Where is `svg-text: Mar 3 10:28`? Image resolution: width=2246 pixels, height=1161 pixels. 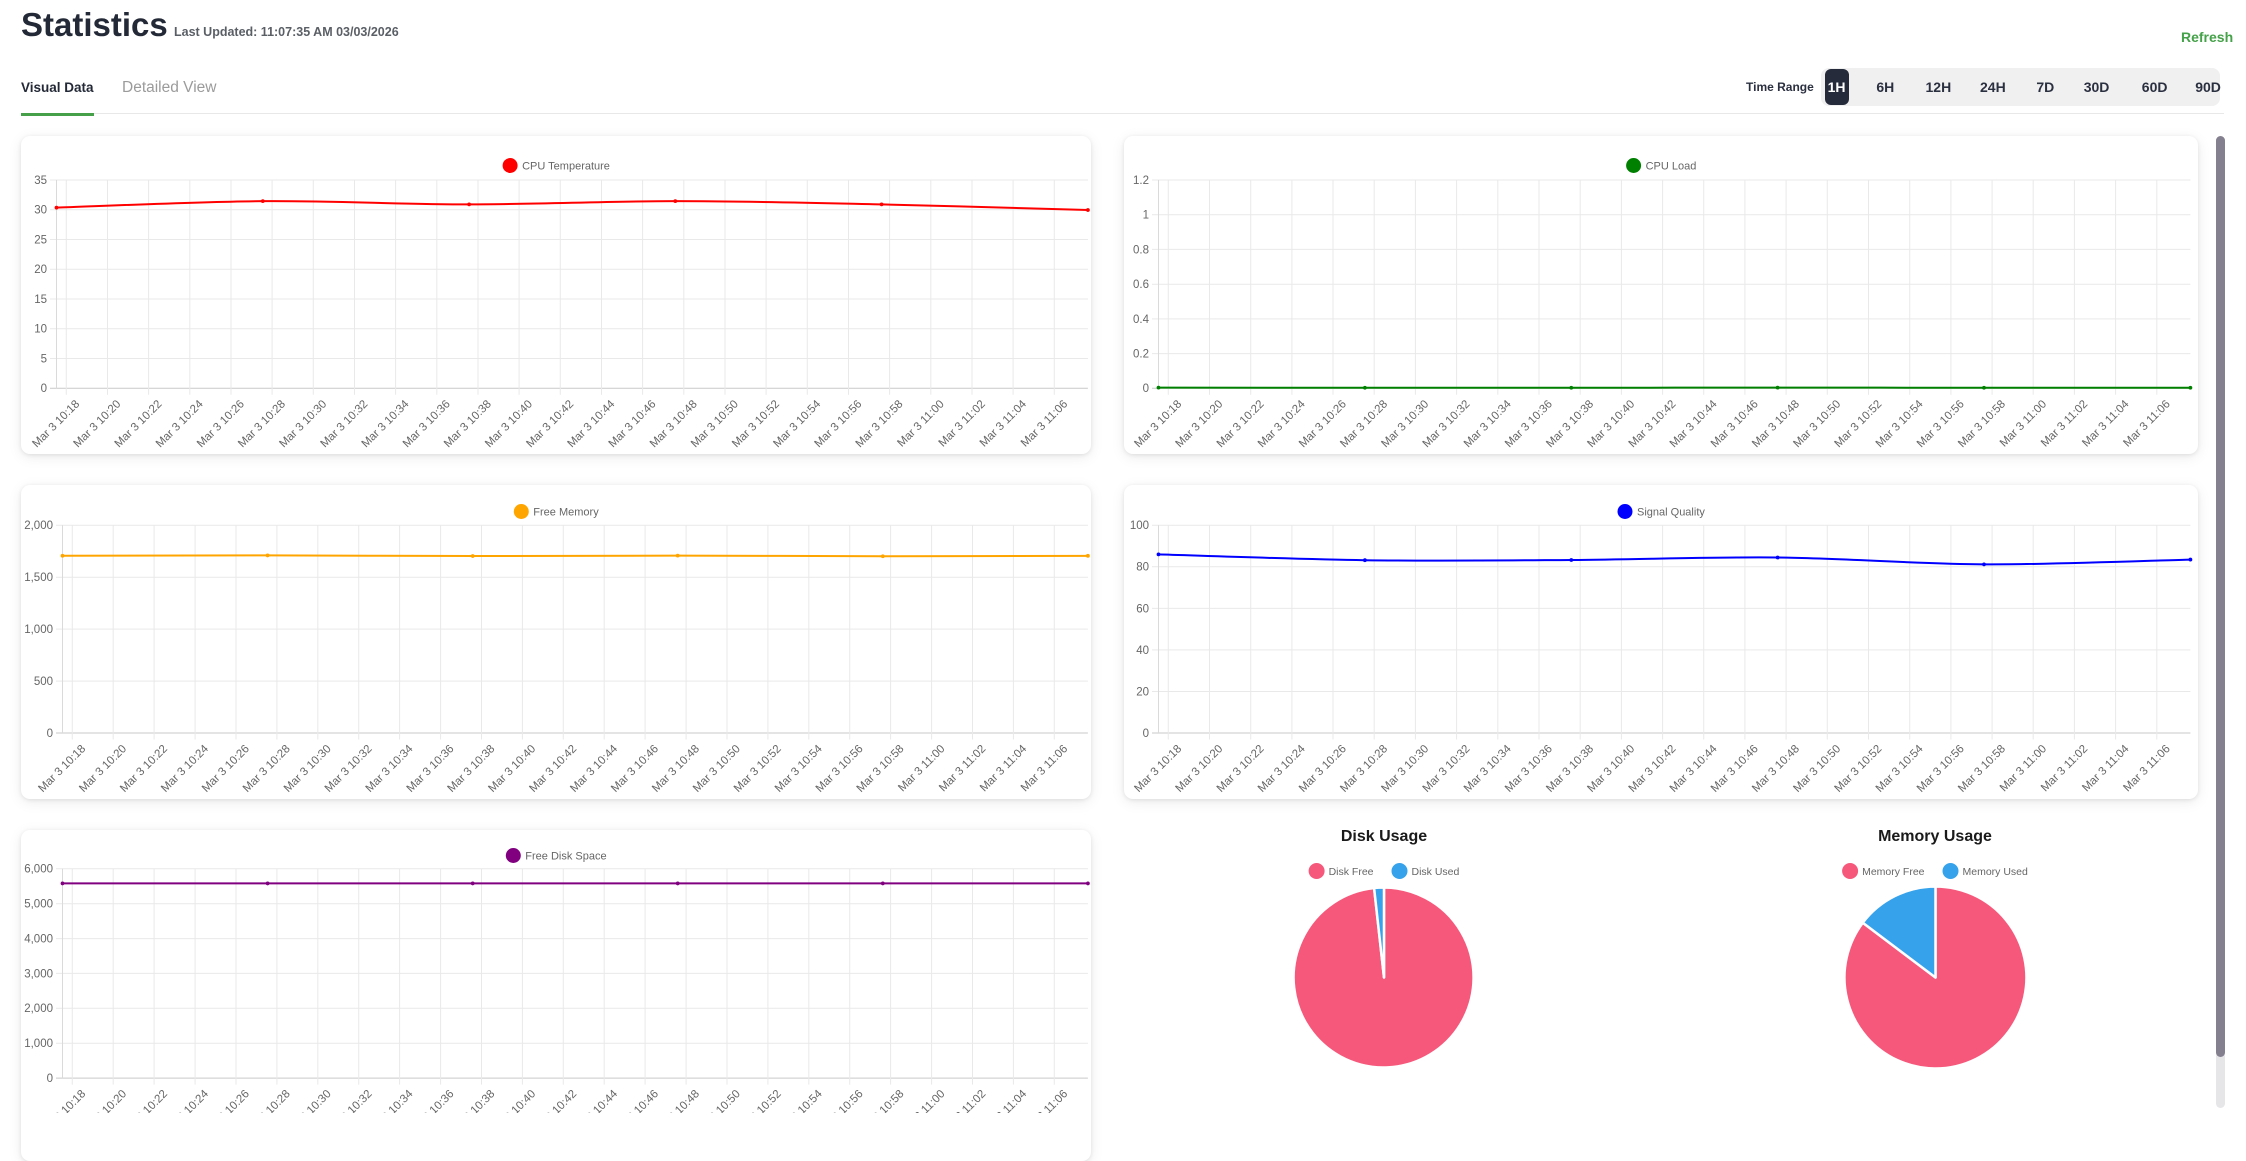 svg-text: Mar 3 10:28 is located at coordinates (267, 1100).